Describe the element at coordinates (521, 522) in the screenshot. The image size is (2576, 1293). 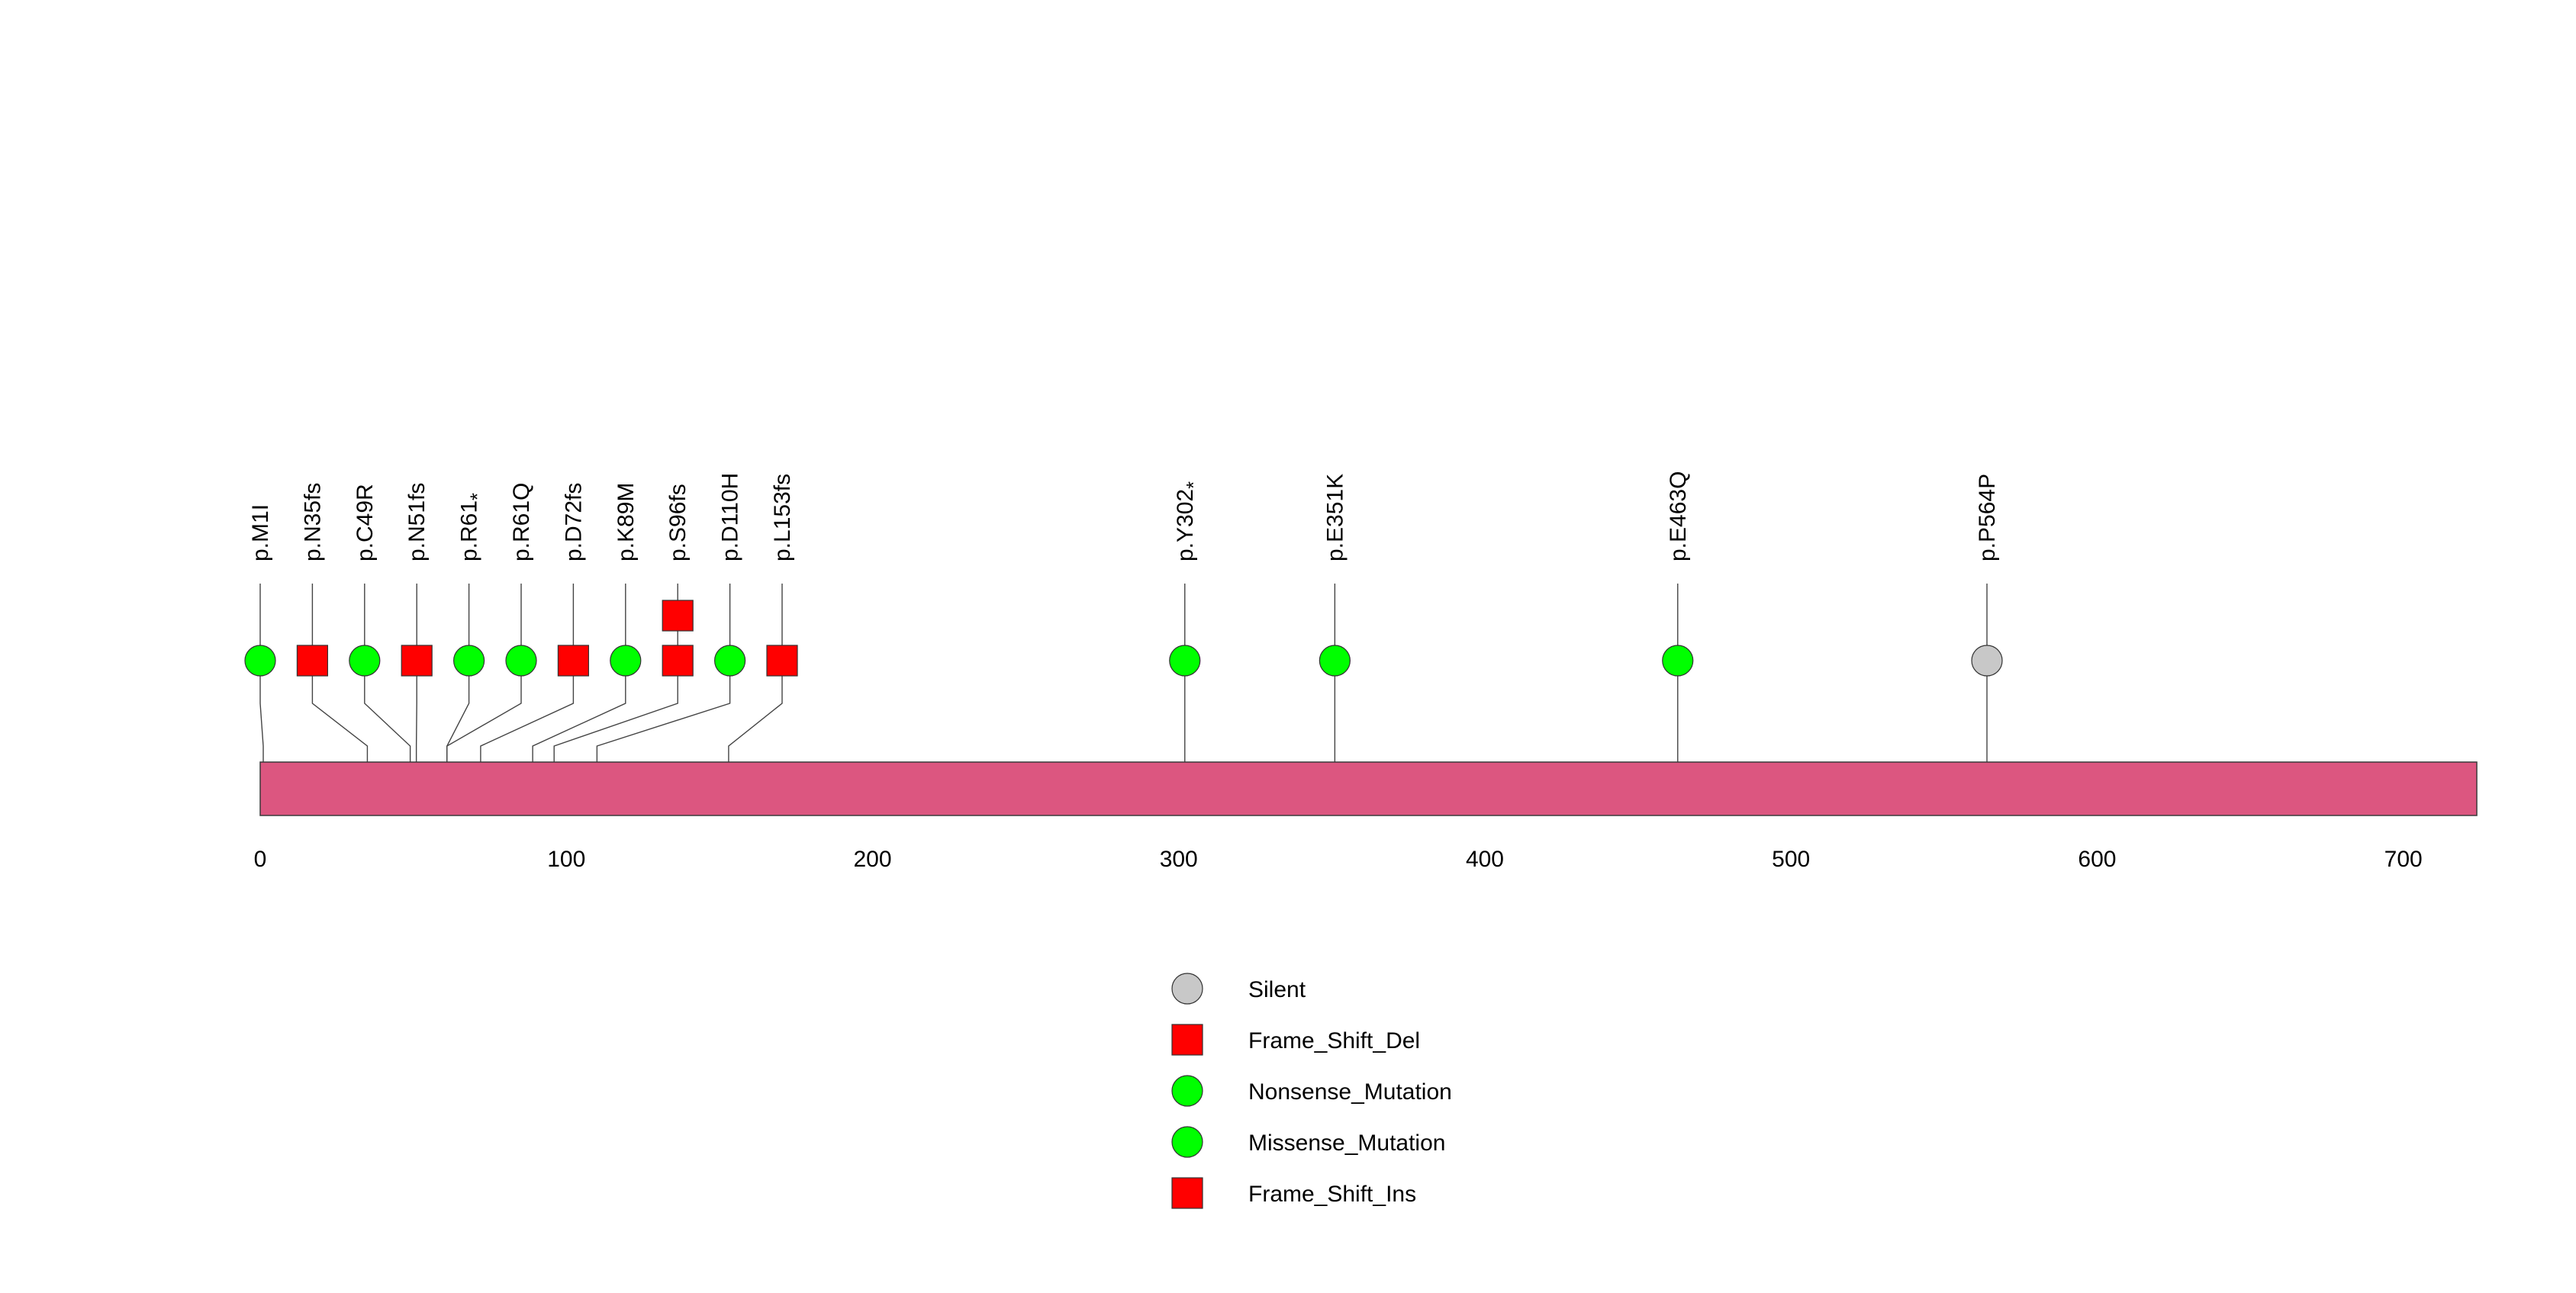
I see `mutation-label: p.R61Q` at that location.